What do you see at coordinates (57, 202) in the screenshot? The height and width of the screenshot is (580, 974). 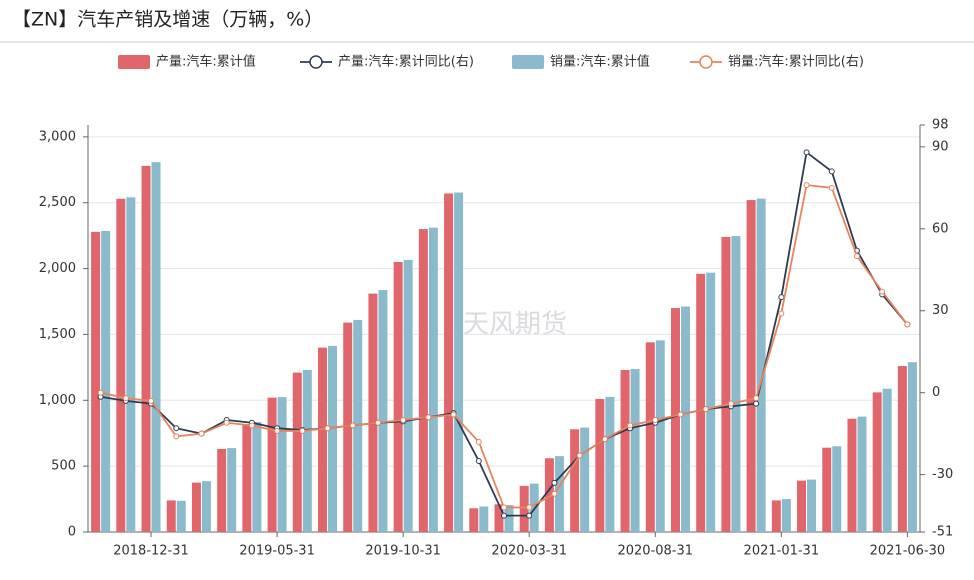 I see `y-tick-label: 2,500` at bounding box center [57, 202].